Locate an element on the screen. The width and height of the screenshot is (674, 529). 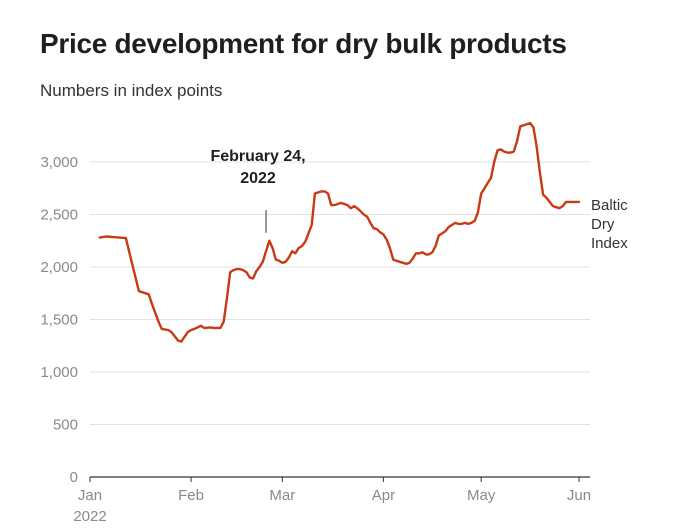
chart-title: Price development for dry bulk products is located at coordinates (303, 43).